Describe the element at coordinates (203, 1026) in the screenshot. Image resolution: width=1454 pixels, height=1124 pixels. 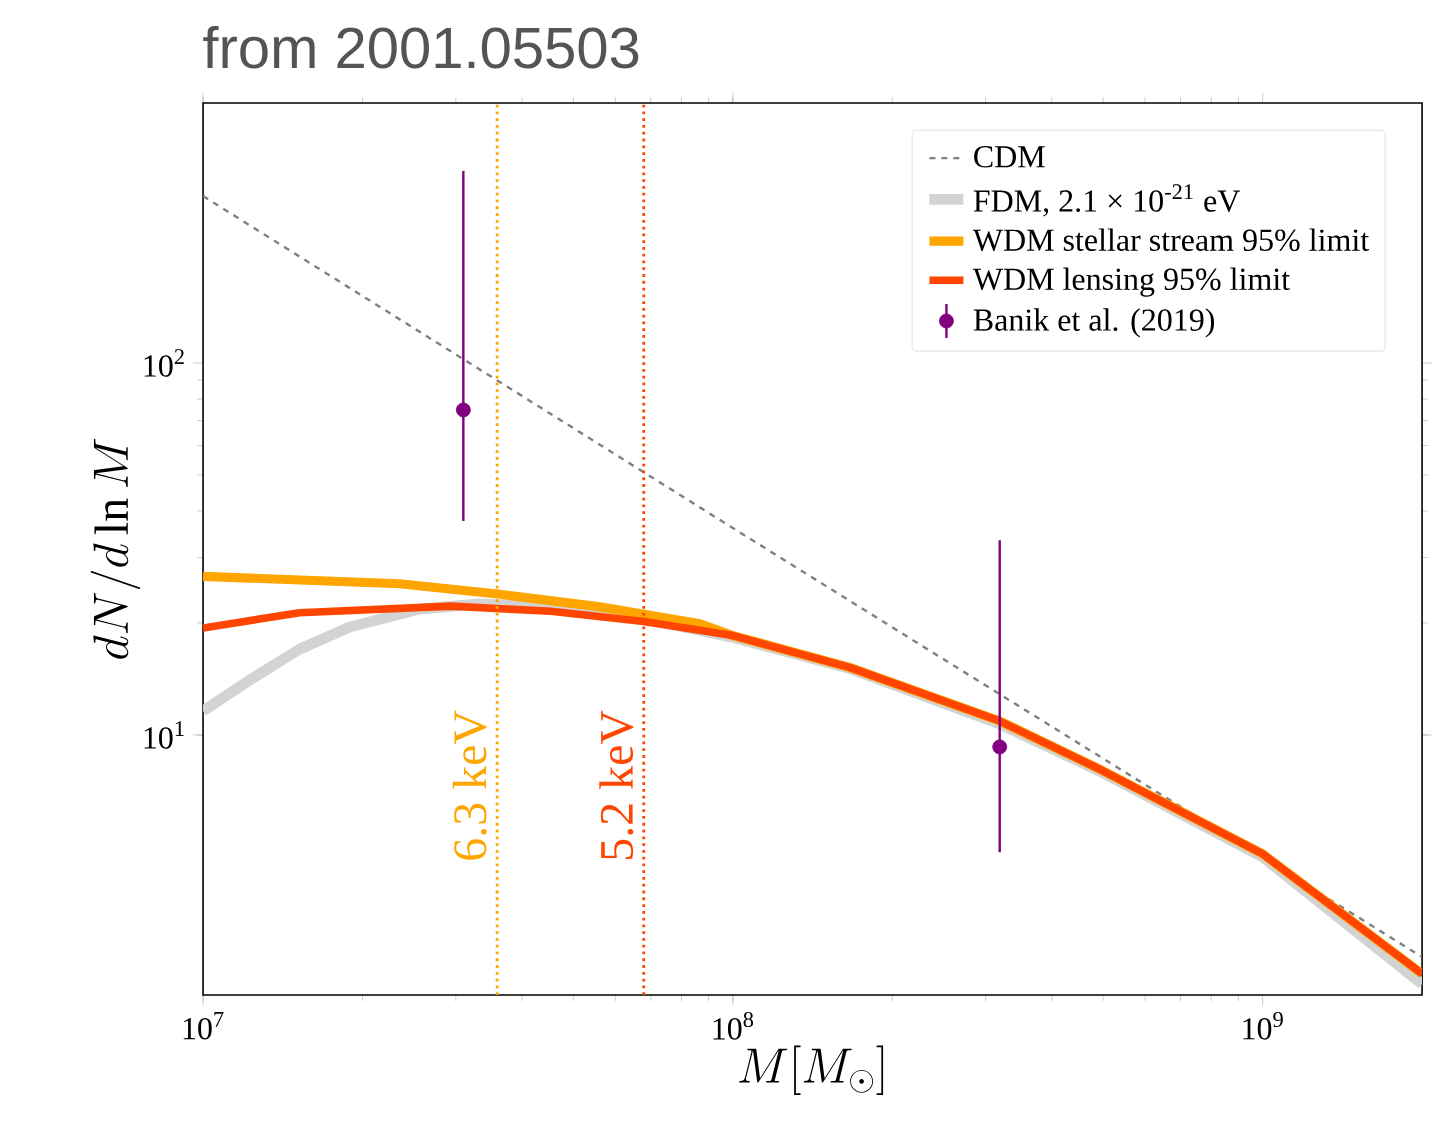
I see `x-tick-label: 10$^{7}$` at that location.